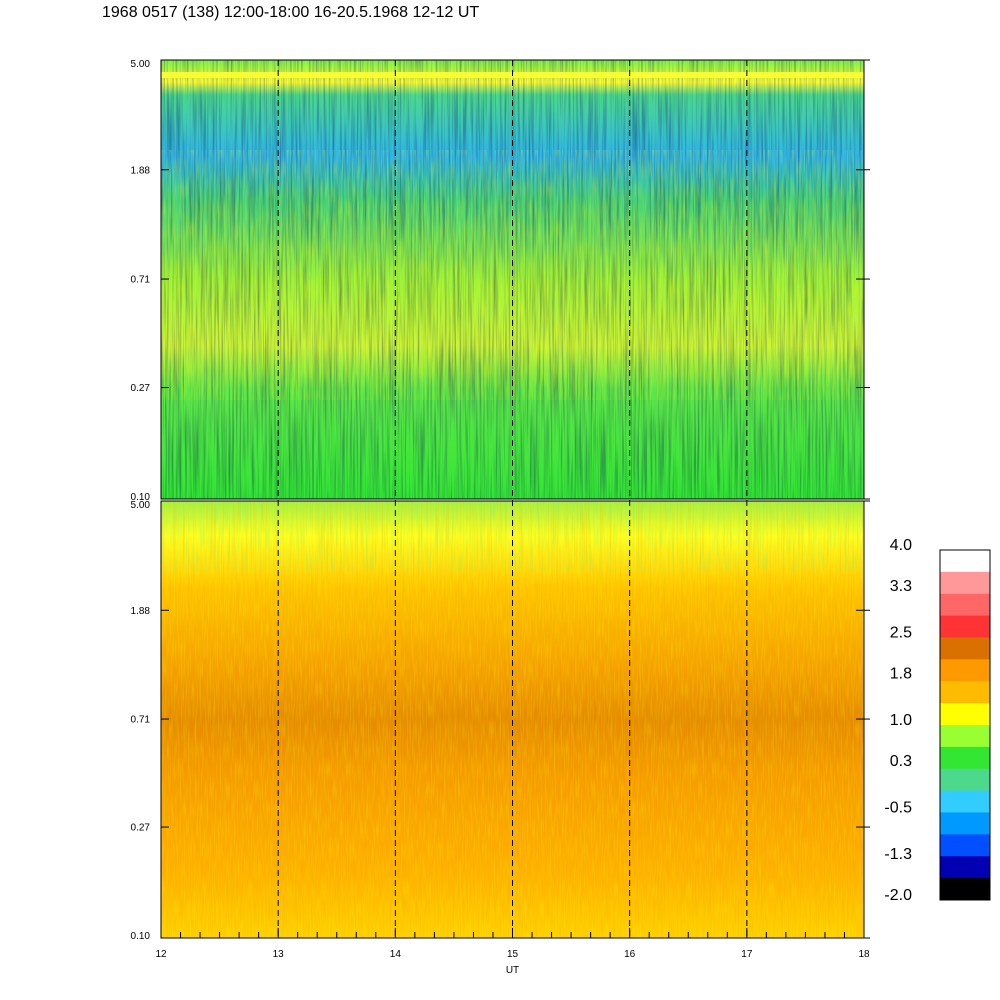 Image resolution: width=1000 pixels, height=1000 pixels. What do you see at coordinates (864, 954) in the screenshot?
I see `x-tick-label: 18` at bounding box center [864, 954].